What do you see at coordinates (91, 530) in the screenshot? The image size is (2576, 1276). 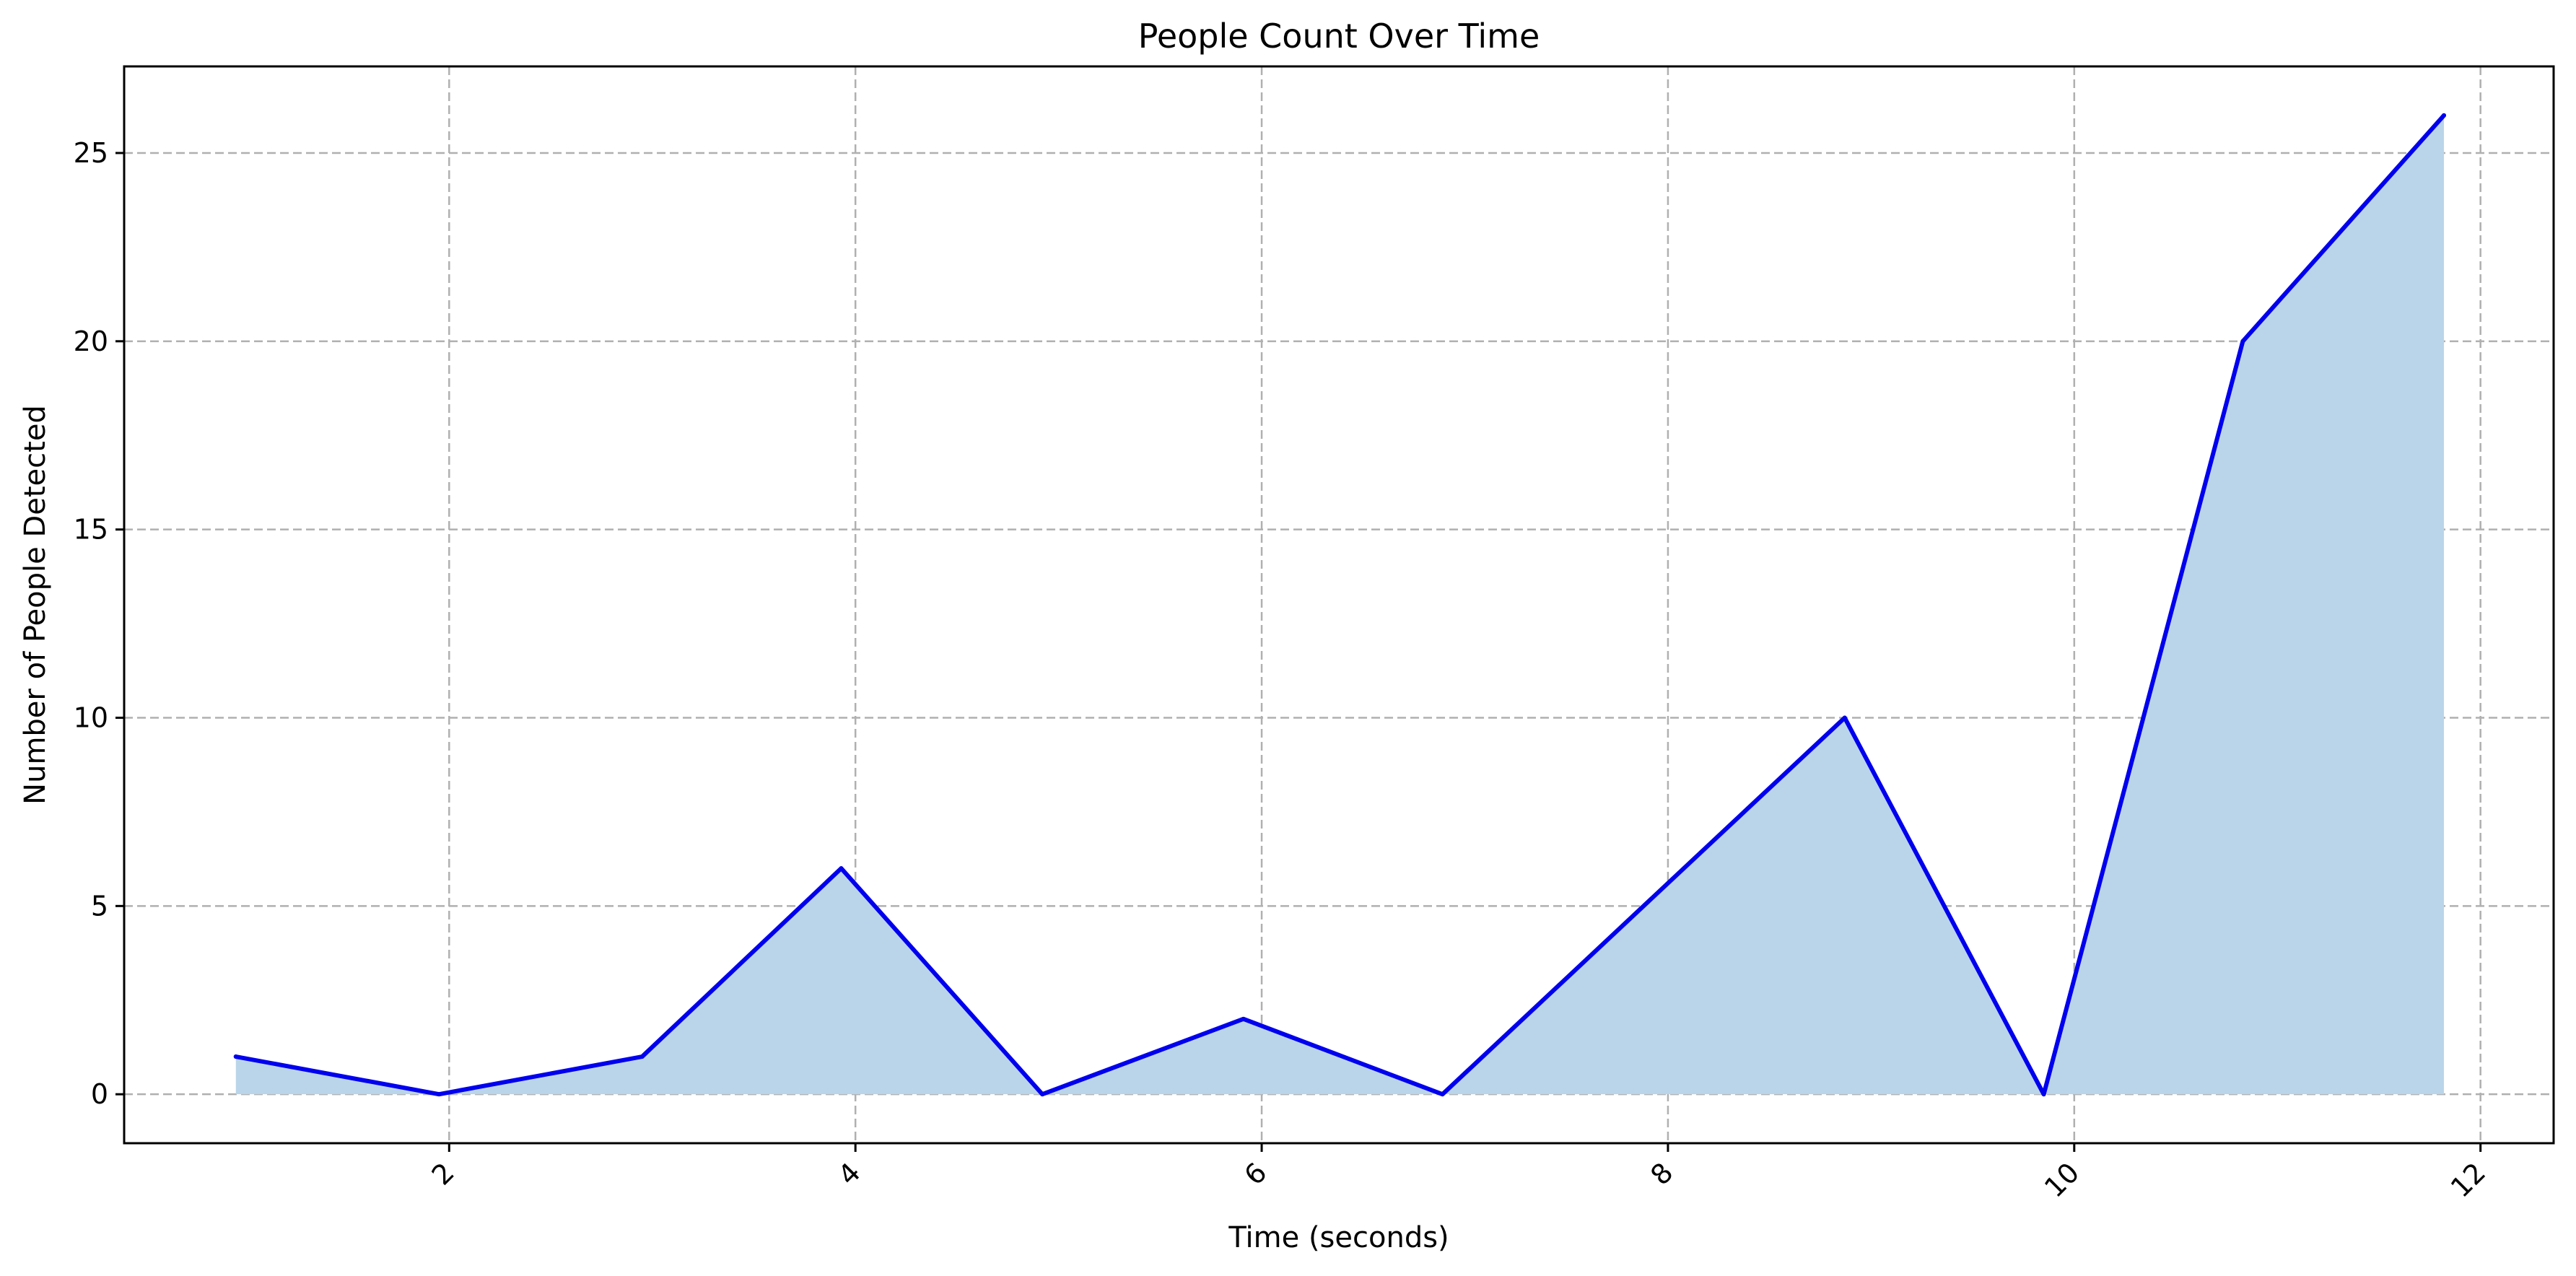 I see `y-tick-label: 15` at bounding box center [91, 530].